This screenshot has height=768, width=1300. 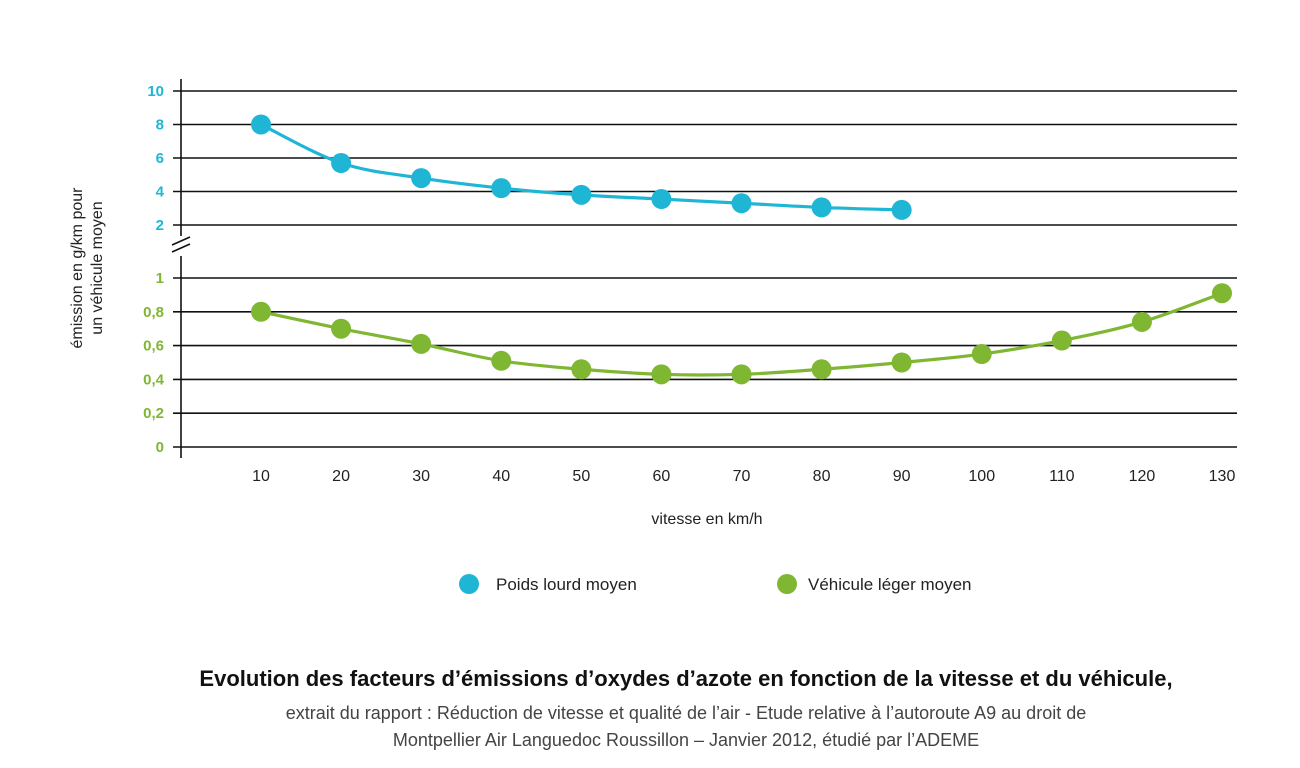 I want to click on series-line, so click(x=741, y=334).